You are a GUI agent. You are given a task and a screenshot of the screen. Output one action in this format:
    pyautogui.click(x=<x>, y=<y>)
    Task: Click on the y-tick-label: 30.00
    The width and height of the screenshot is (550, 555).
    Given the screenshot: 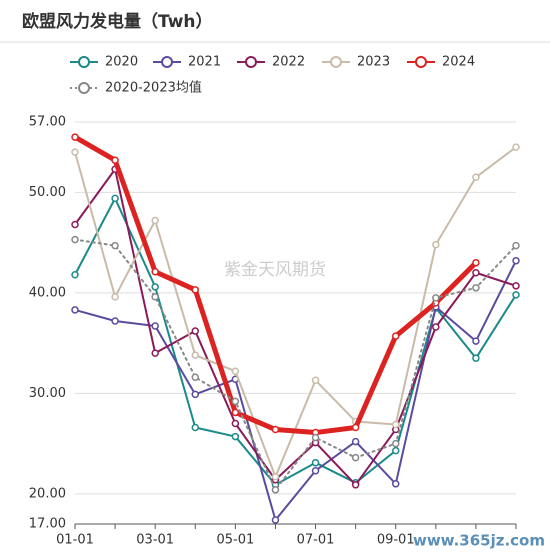 What is the action you would take?
    pyautogui.click(x=47, y=393)
    